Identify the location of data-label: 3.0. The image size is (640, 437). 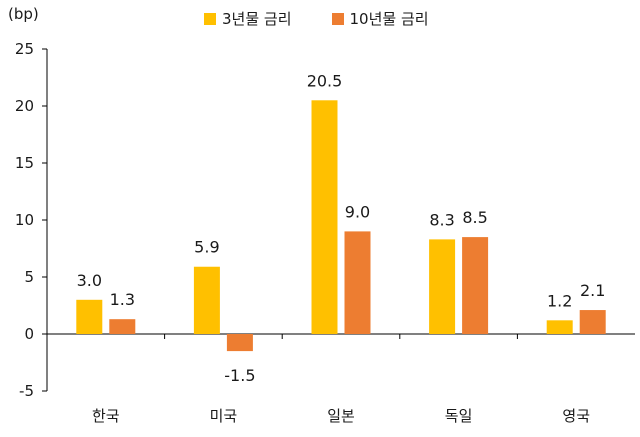
(89, 280).